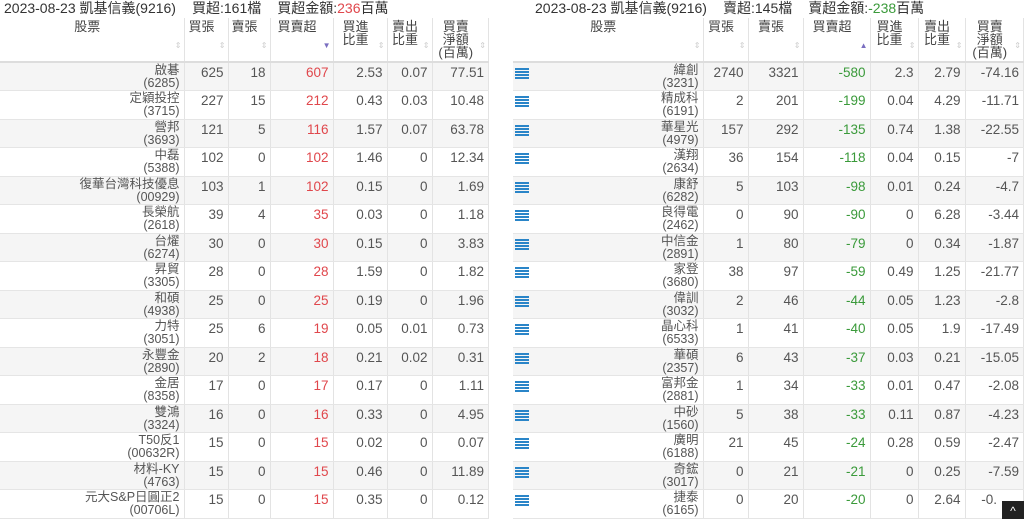  What do you see at coordinates (1013, 510) in the screenshot?
I see `back-to-top-button: ^` at bounding box center [1013, 510].